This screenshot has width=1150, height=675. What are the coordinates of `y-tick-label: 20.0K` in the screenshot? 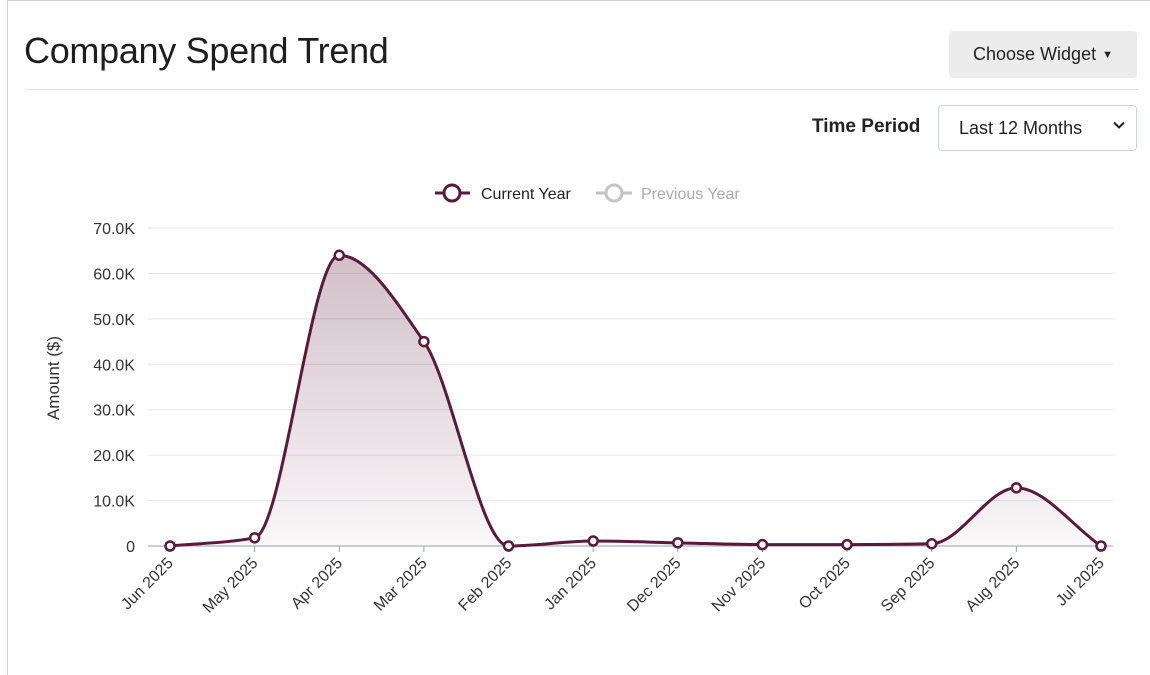 It's located at (114, 456).